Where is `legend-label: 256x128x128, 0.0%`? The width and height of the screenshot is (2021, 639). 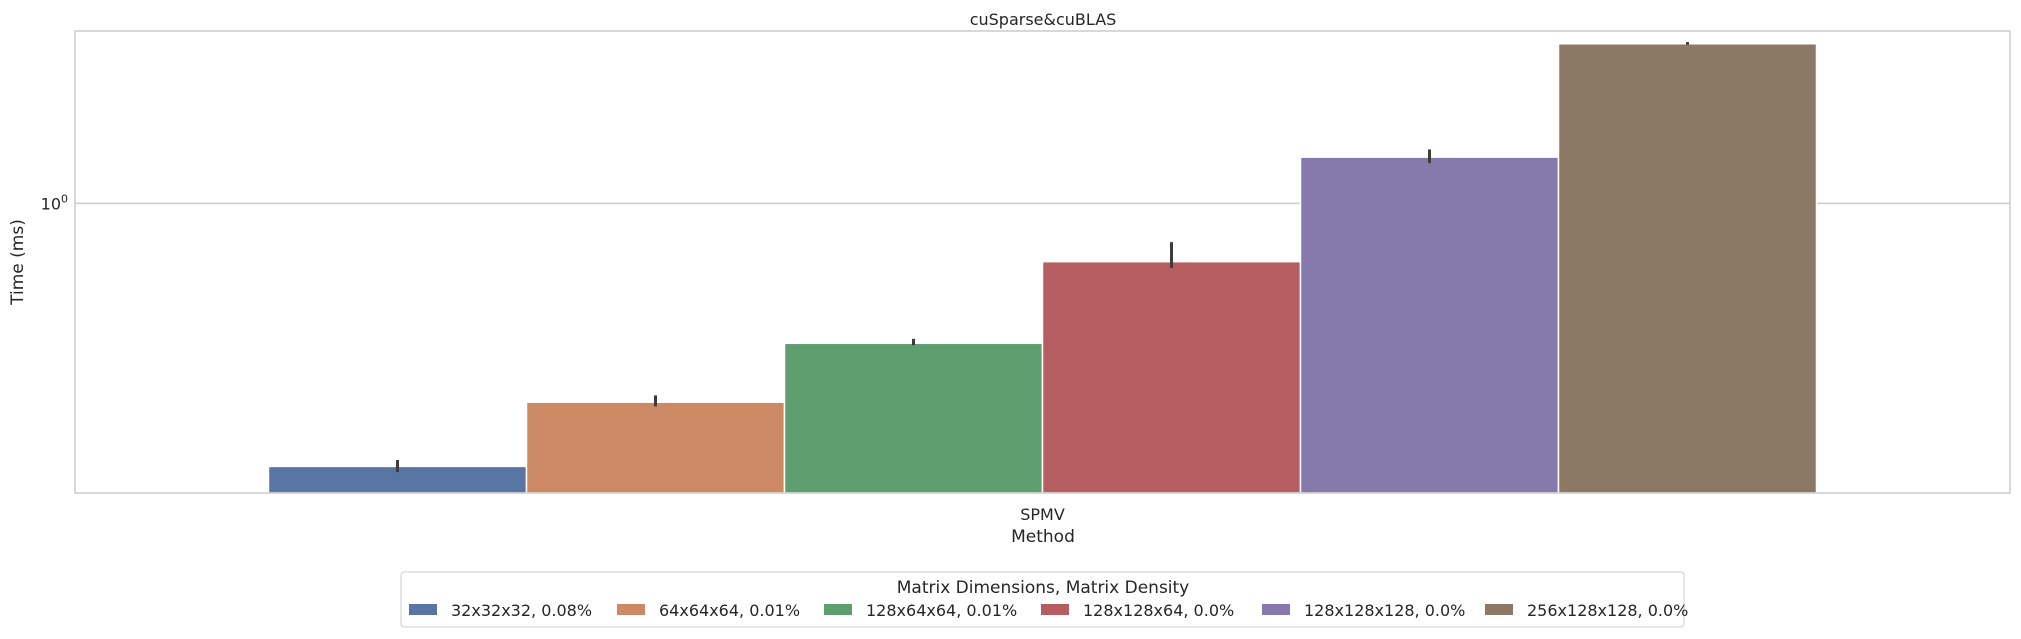
legend-label: 256x128x128, 0.0% is located at coordinates (1607, 610).